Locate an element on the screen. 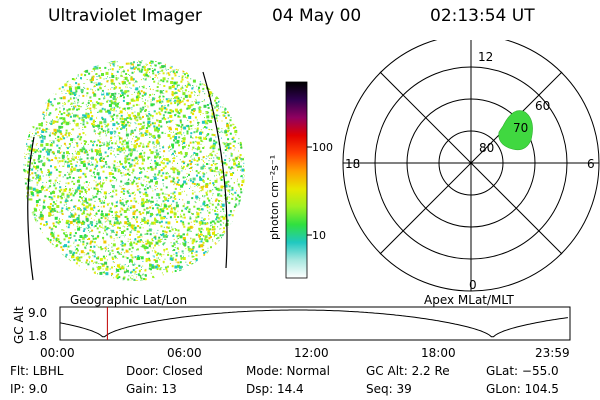 This screenshot has height=400, width=600. lat-label-70: 70 is located at coordinates (520, 128).